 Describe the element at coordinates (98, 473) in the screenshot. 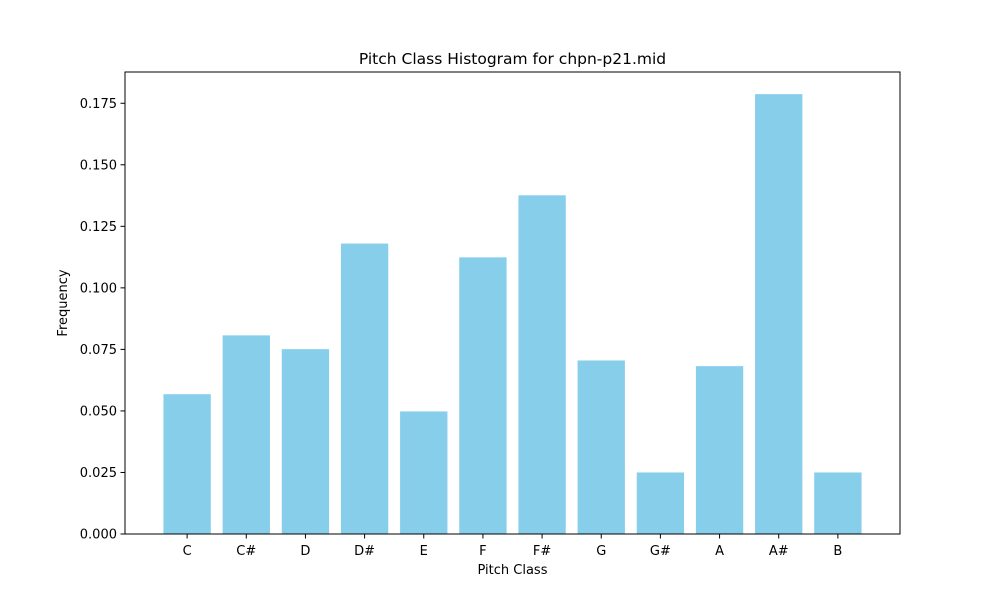

I see `y-tick-label: 0.025` at that location.